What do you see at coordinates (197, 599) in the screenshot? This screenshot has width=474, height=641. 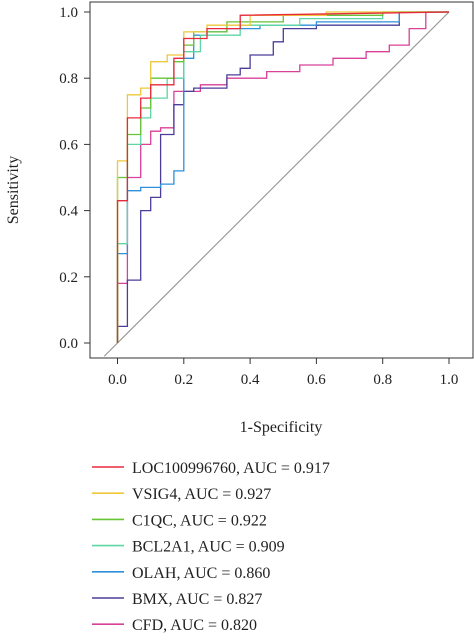 I see `legend-label: BMX, AUC = 0.827` at bounding box center [197, 599].